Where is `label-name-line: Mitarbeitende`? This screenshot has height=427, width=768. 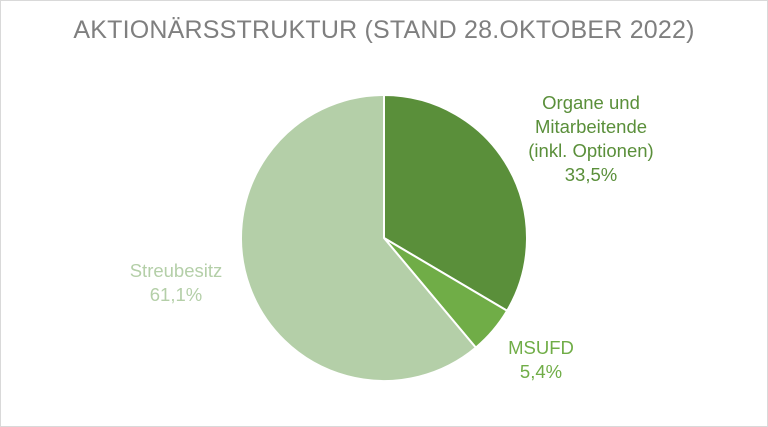
label-name-line: Mitarbeitende is located at coordinates (591, 126).